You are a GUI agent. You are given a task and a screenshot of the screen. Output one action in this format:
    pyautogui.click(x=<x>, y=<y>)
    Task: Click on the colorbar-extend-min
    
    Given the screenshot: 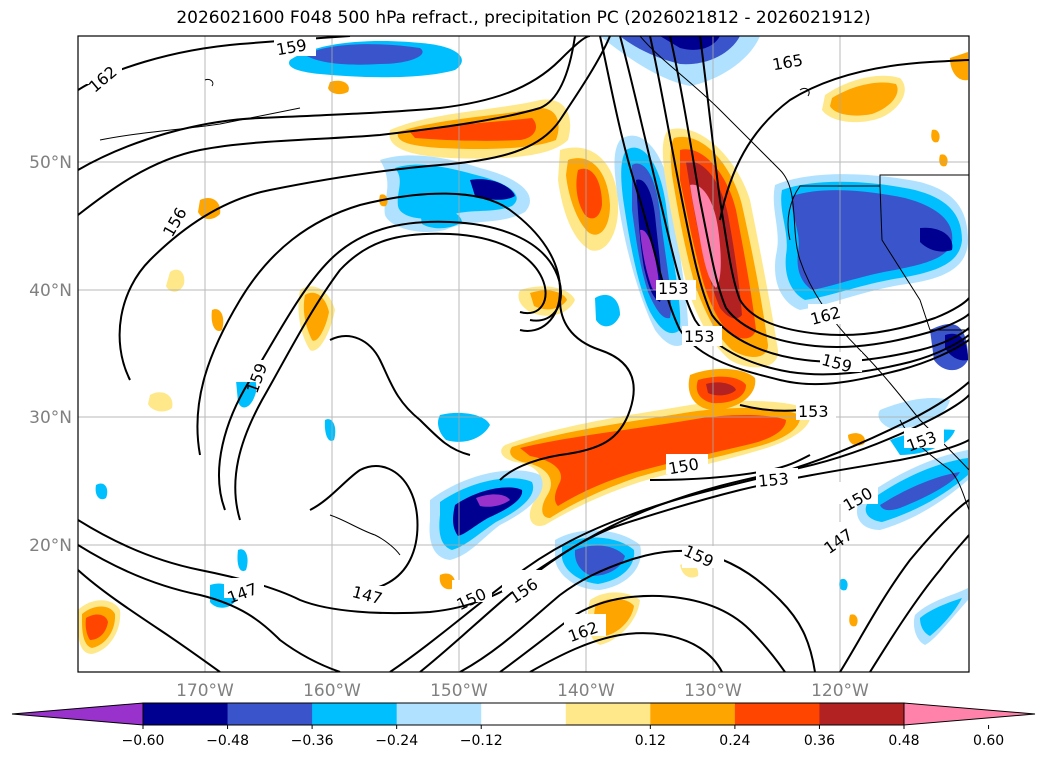 What is the action you would take?
    pyautogui.click(x=77, y=714)
    